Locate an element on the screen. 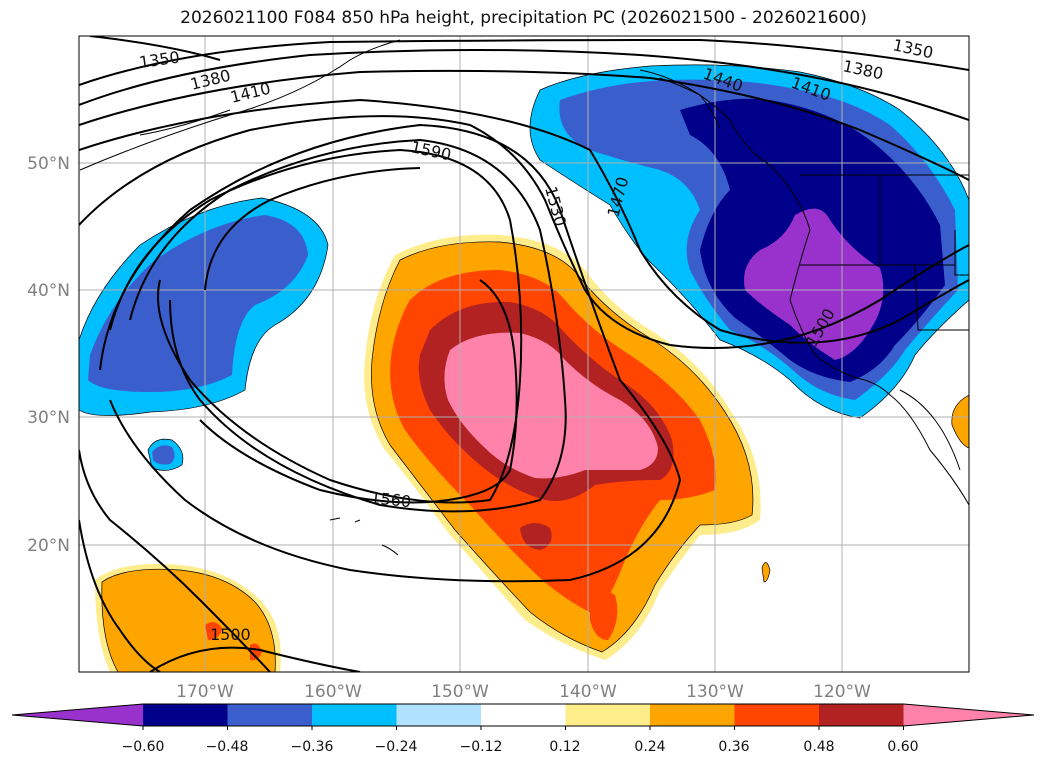 The width and height of the screenshot is (1047, 765). colorbar-tick-label: −0.24 is located at coordinates (396, 747).